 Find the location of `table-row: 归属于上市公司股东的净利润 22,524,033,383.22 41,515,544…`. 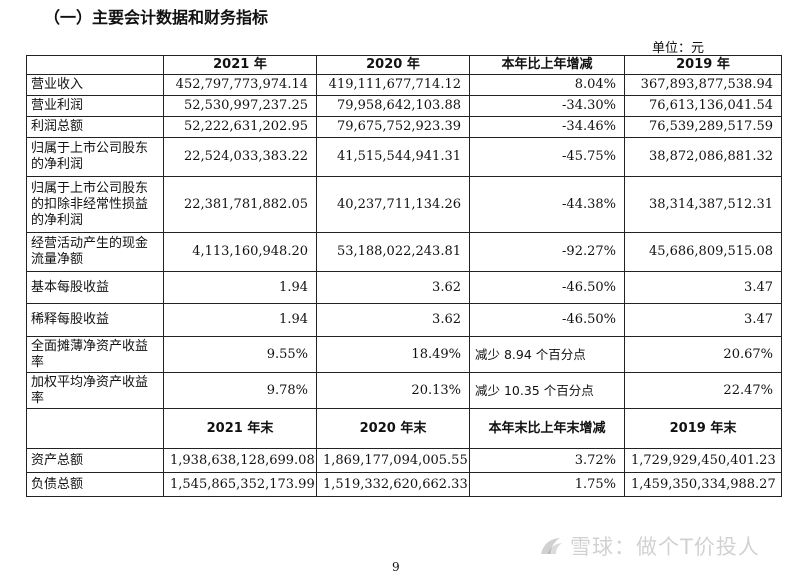

table-row: 归属于上市公司股东的净利润 22,524,033,383.22 41,515,544… is located at coordinates (404, 157).